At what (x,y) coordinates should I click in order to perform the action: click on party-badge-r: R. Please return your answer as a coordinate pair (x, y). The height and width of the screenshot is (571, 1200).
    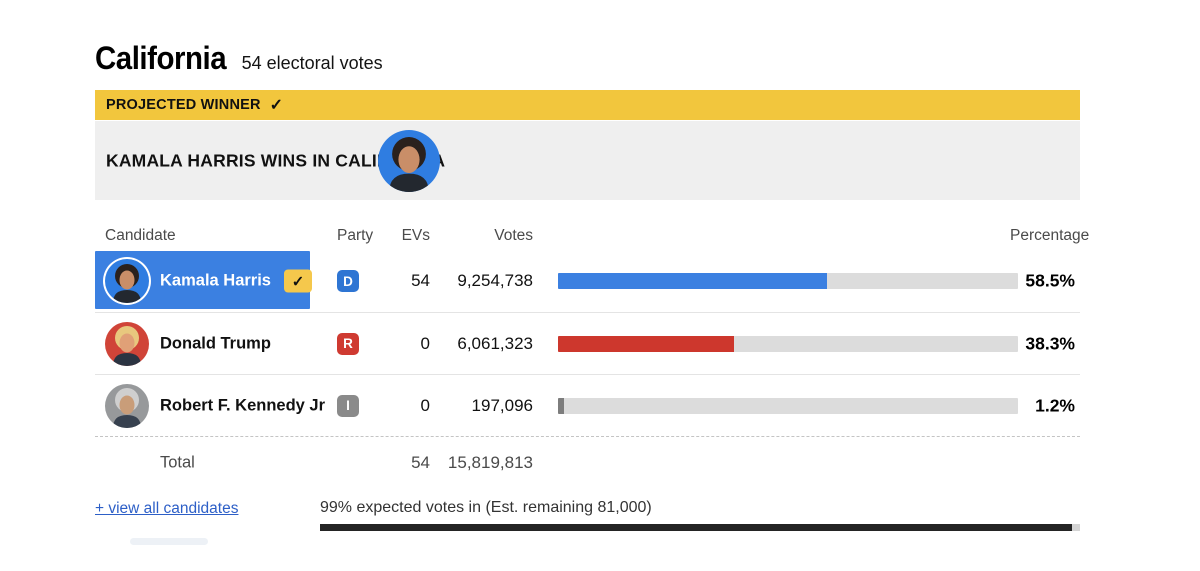
    Looking at the image, I should click on (348, 343).